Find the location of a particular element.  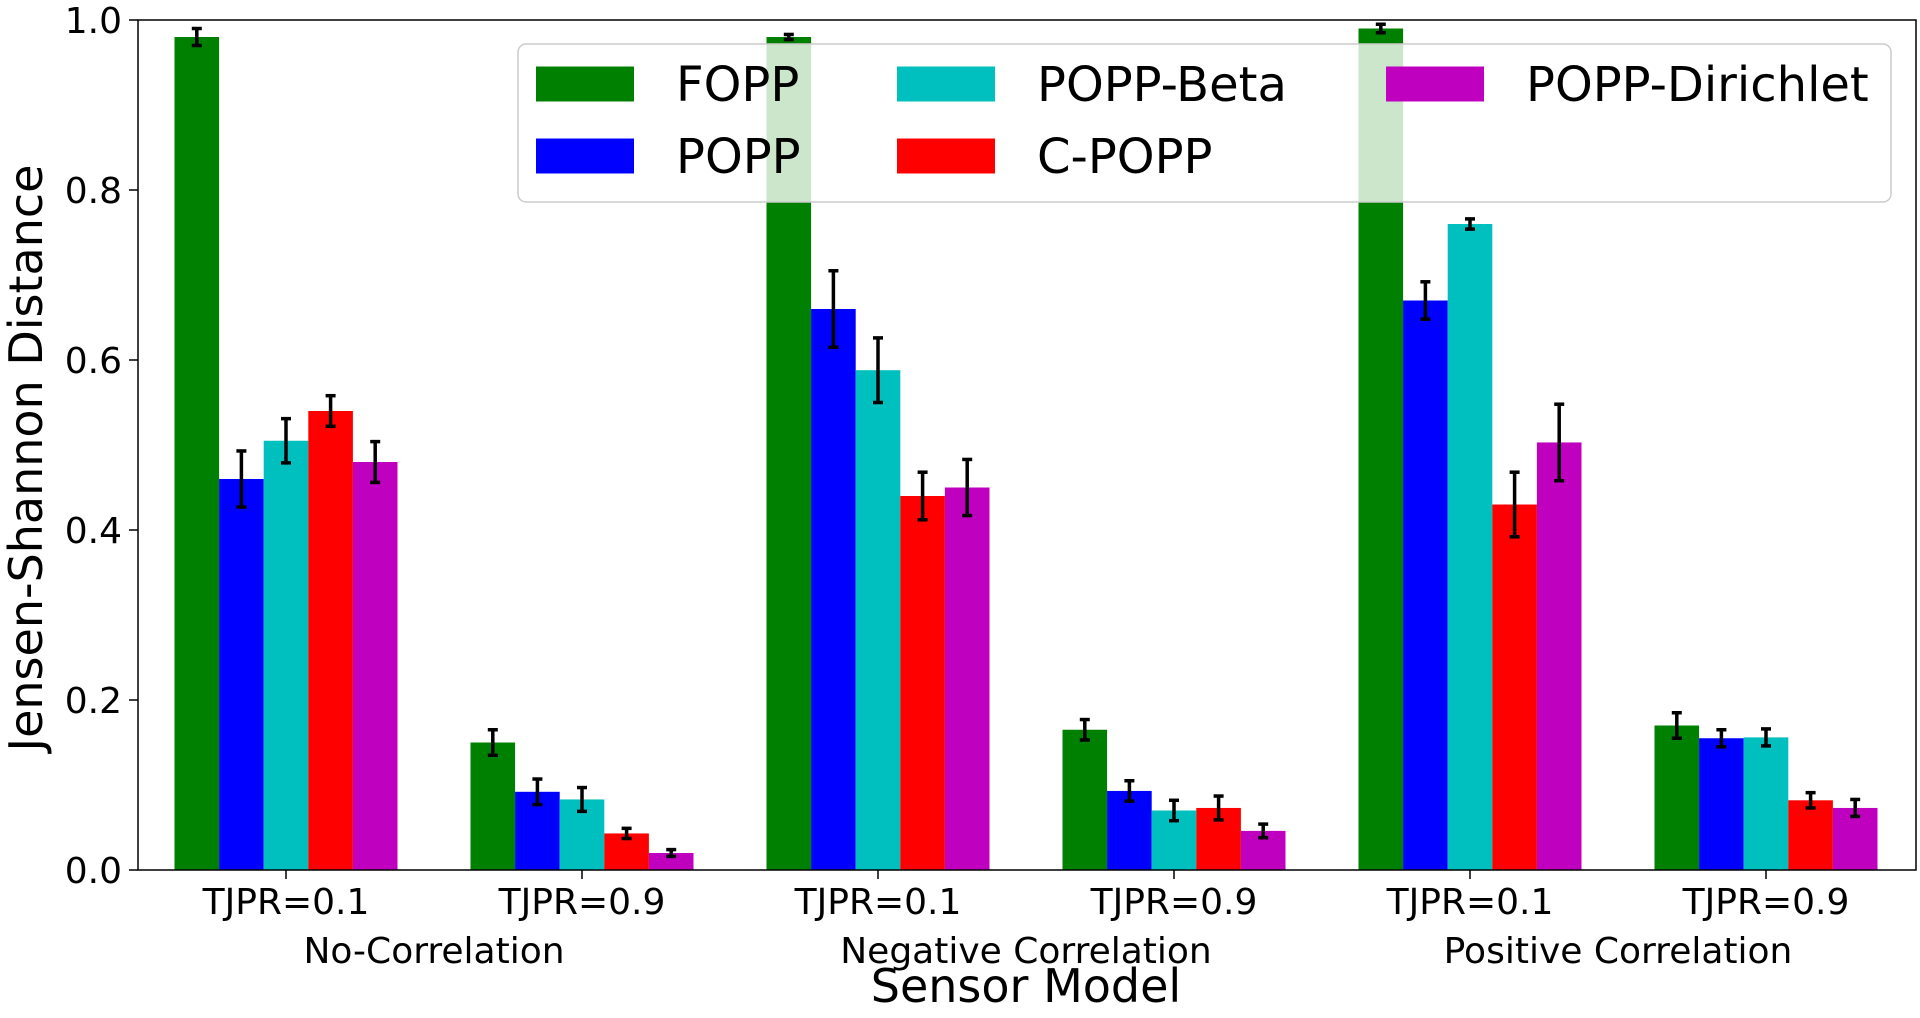

y-tick-label: 0.8 is located at coordinates (93, 191).